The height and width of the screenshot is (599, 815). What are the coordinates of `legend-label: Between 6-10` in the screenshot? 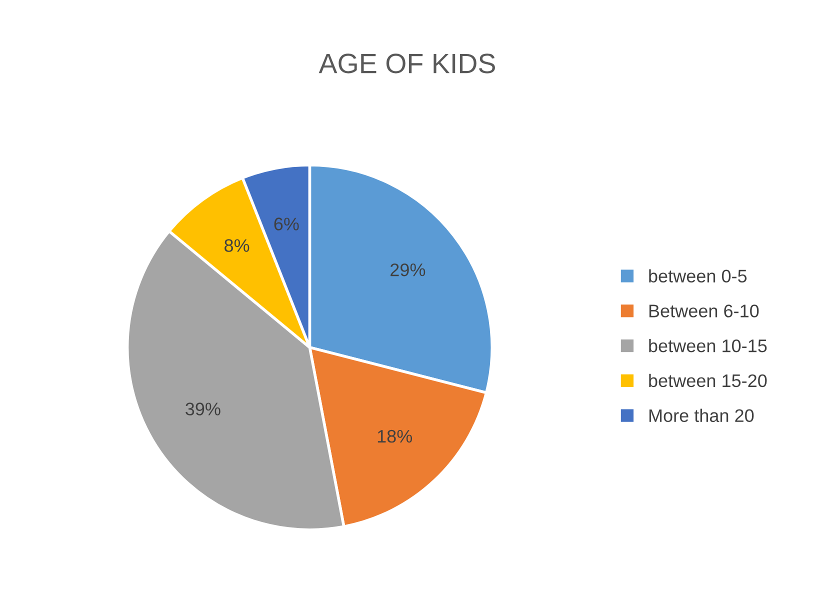 It's located at (704, 311).